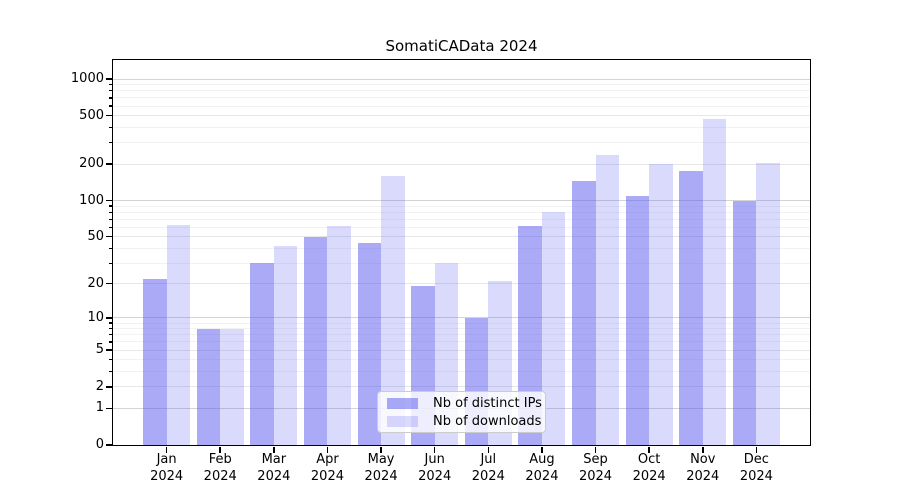 This screenshot has width=900, height=500. Describe the element at coordinates (461, 412) in the screenshot. I see `legend: Nb of distinct IPs Nb of downloads` at that location.